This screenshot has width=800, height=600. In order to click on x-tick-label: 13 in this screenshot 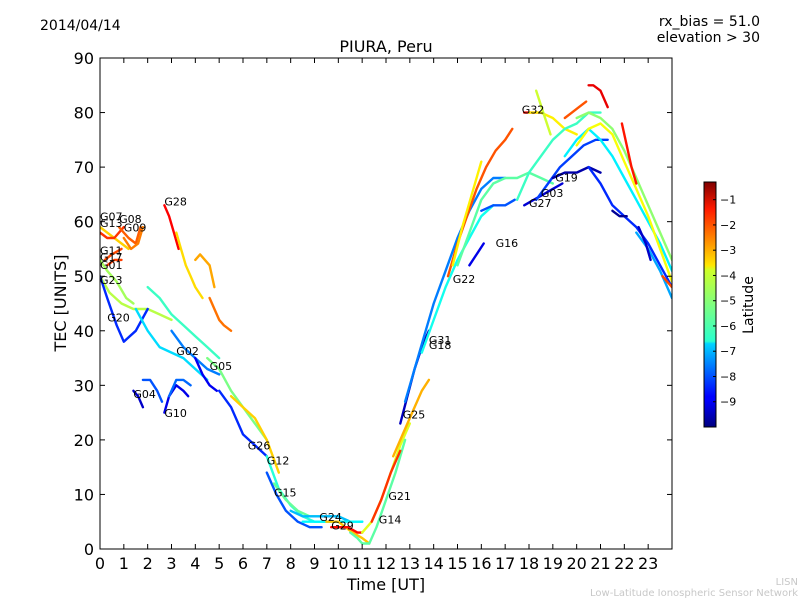, I will do `click(410, 563)`.